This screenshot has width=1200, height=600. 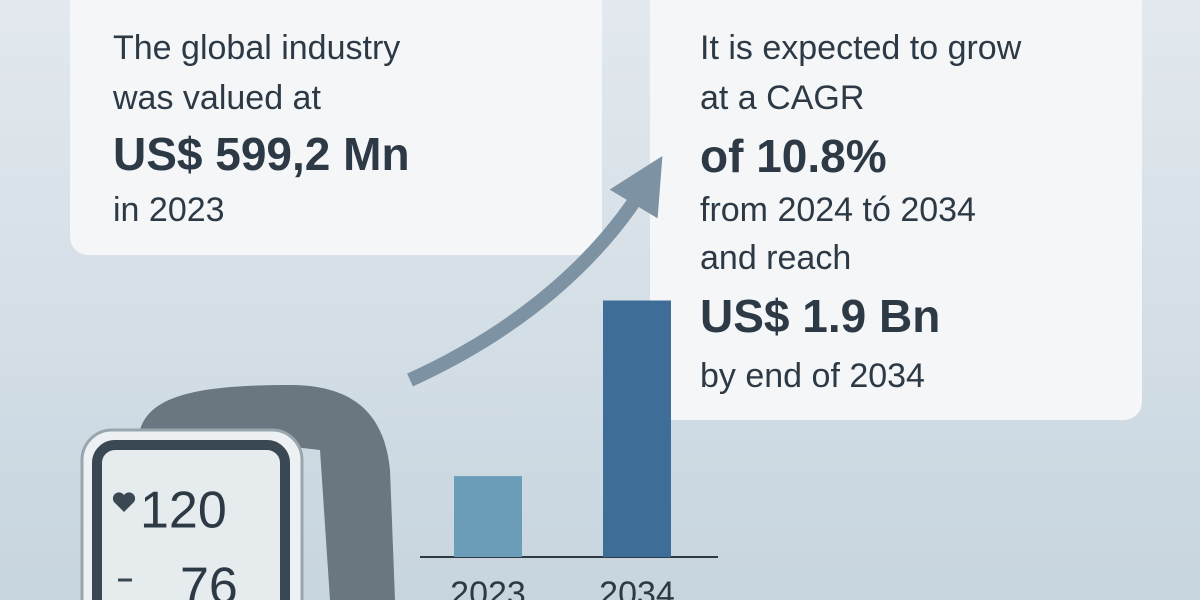 What do you see at coordinates (838, 210) in the screenshot?
I see `card-text: from 2024 tó 2034` at bounding box center [838, 210].